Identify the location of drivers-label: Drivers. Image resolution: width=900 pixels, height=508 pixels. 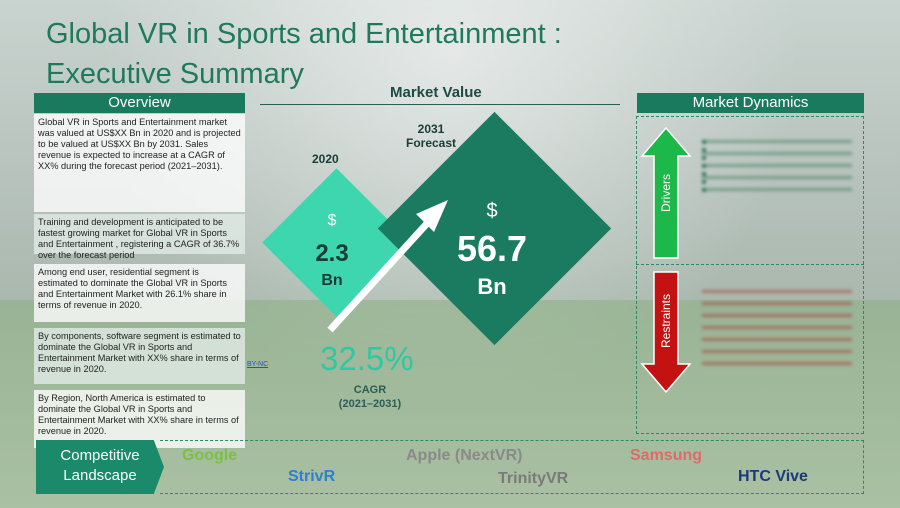
(666, 193).